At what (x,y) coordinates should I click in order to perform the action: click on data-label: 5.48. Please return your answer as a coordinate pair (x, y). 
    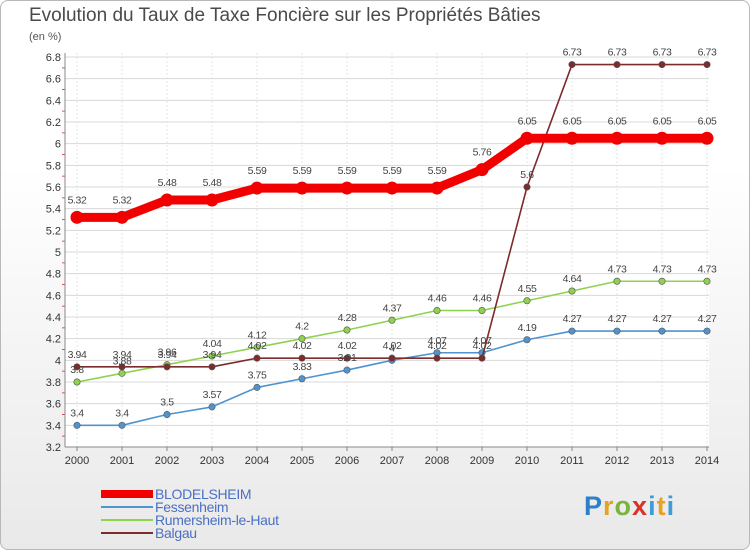
    Looking at the image, I should click on (167, 183).